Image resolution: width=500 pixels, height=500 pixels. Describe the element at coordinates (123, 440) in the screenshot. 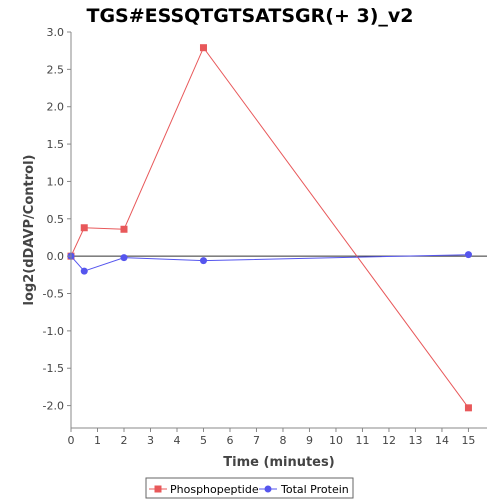

I see `x-tick-label: 2` at that location.